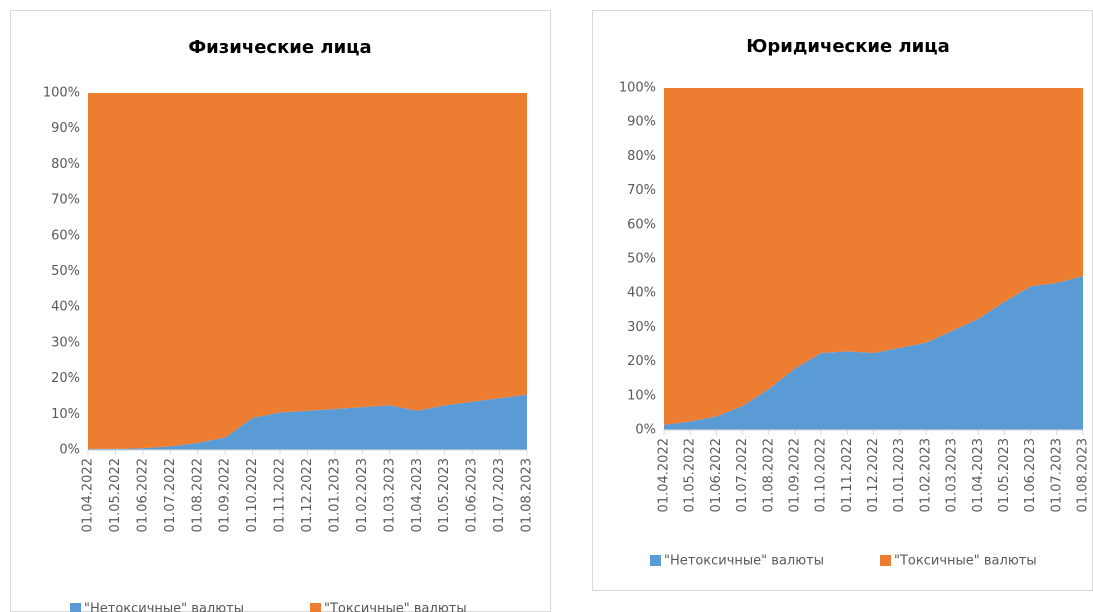 The height and width of the screenshot is (612, 1093). What do you see at coordinates (279, 47) in the screenshot?
I see `chart-title: Физические лица` at bounding box center [279, 47].